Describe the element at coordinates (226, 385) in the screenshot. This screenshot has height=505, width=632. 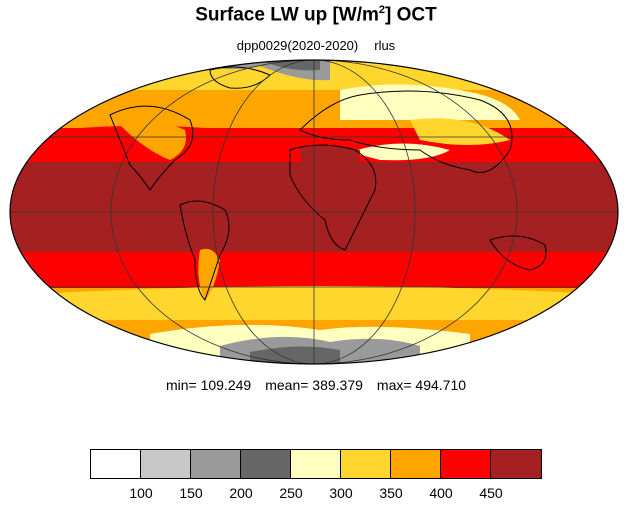
I see `min-value: 109.249` at that location.